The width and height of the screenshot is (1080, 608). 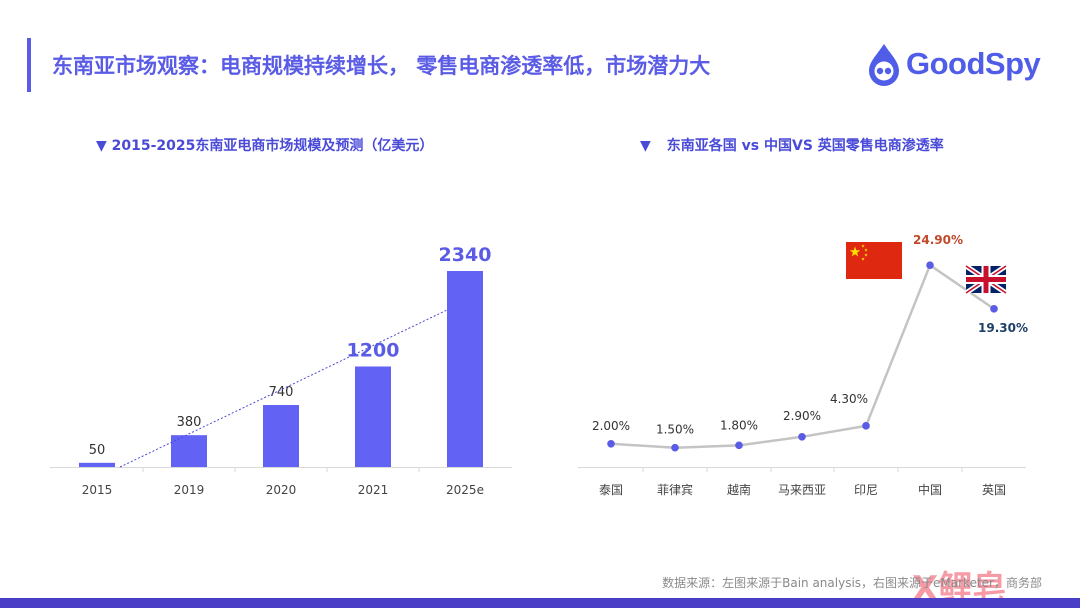 I want to click on point-label-泰国: 2.00%, so click(x=611, y=426).